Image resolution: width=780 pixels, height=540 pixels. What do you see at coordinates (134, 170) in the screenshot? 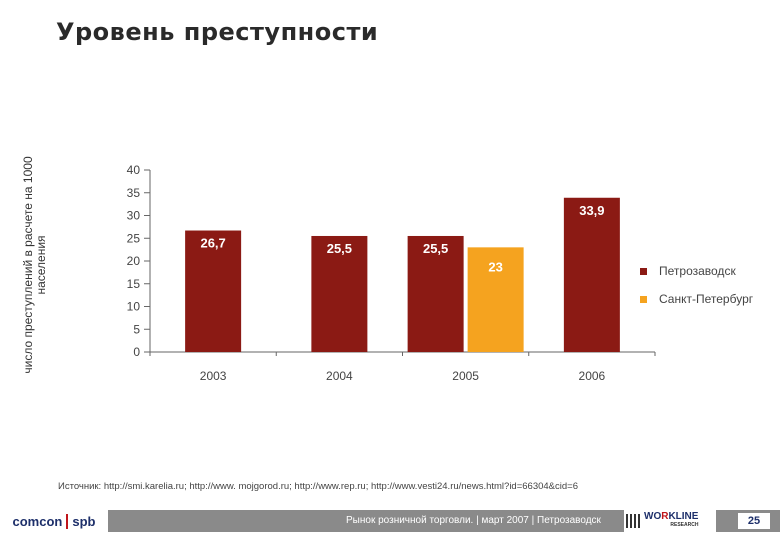
I see `y-tick-label: 40` at bounding box center [134, 170].